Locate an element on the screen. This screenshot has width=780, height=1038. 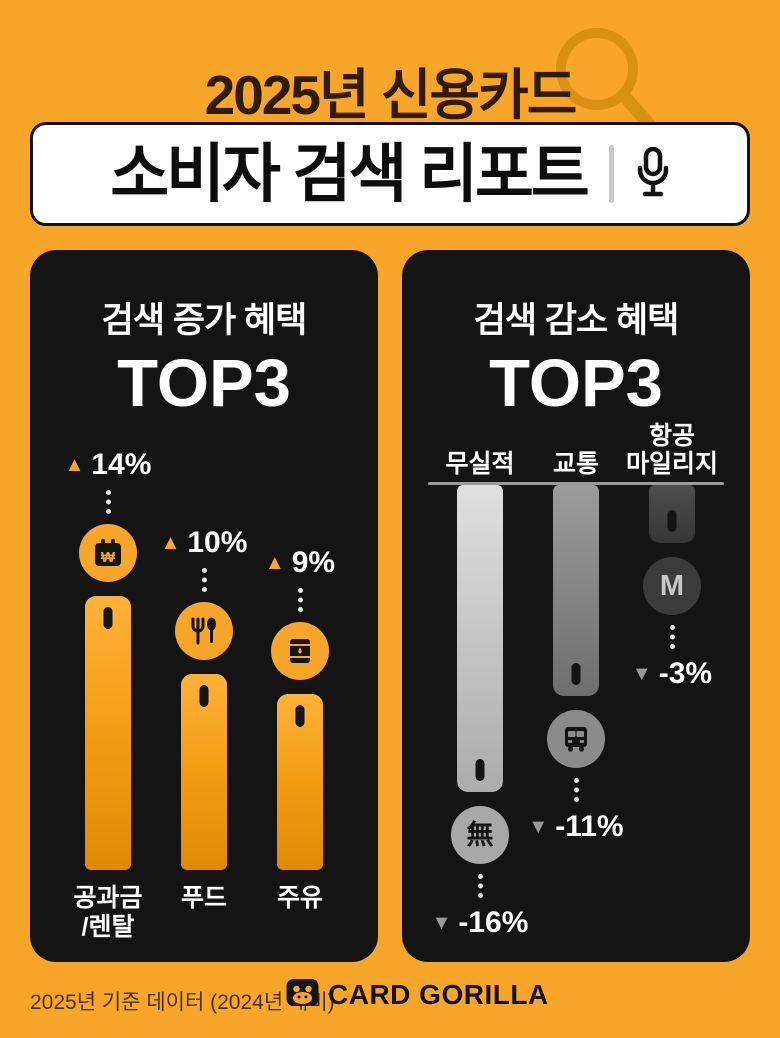
utensils-icon is located at coordinates (204, 631).